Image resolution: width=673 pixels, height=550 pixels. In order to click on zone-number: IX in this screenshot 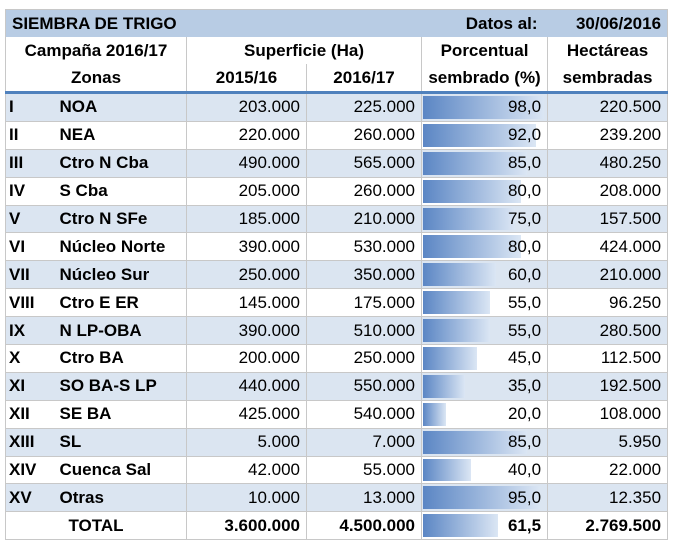, I will do `click(29, 331)`.